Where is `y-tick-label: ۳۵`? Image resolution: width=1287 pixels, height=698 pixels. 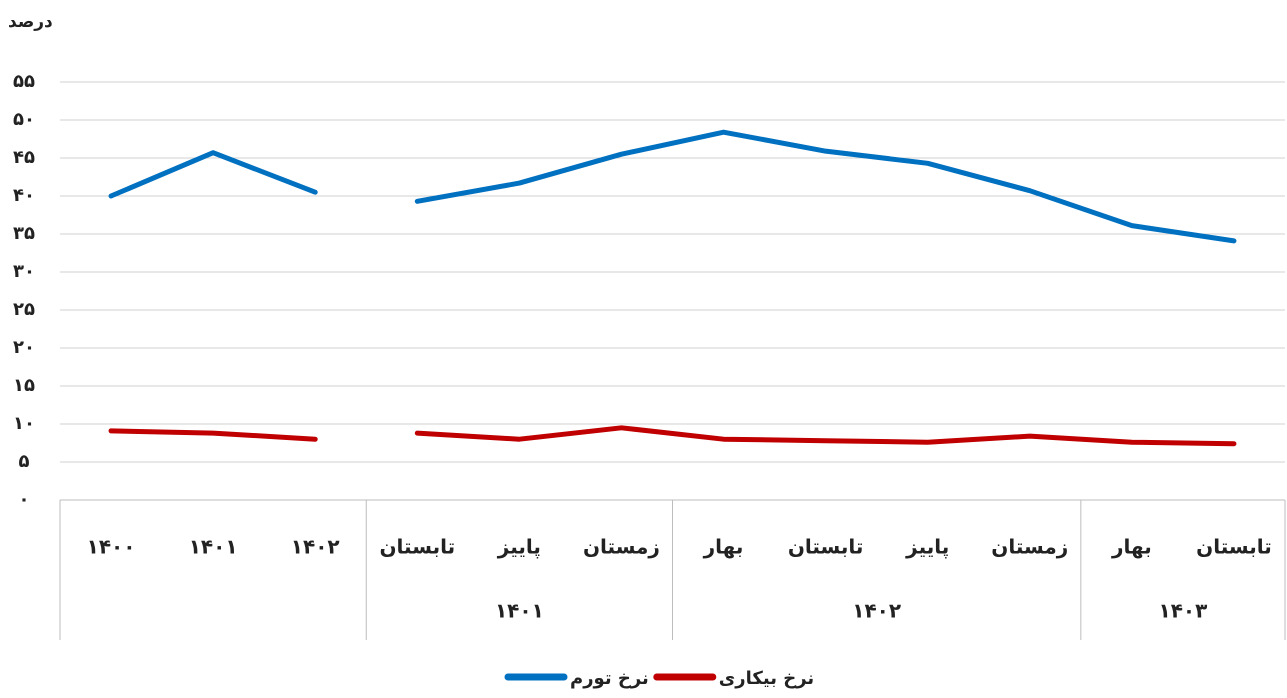
y-tick-label: ۳۵ is located at coordinates (24, 233).